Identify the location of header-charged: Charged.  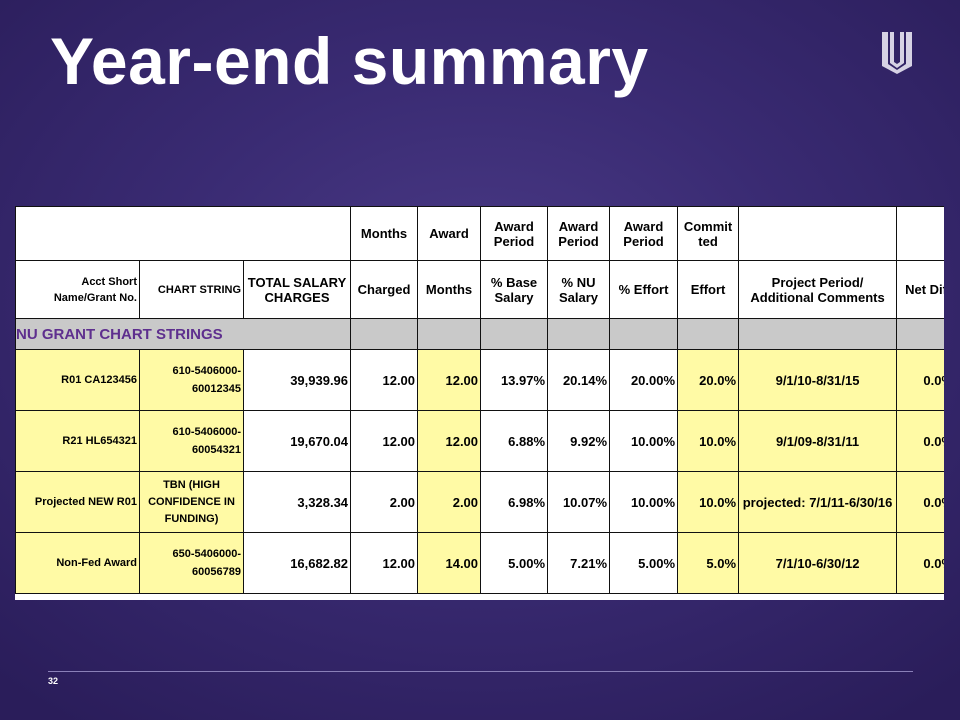
(384, 289).